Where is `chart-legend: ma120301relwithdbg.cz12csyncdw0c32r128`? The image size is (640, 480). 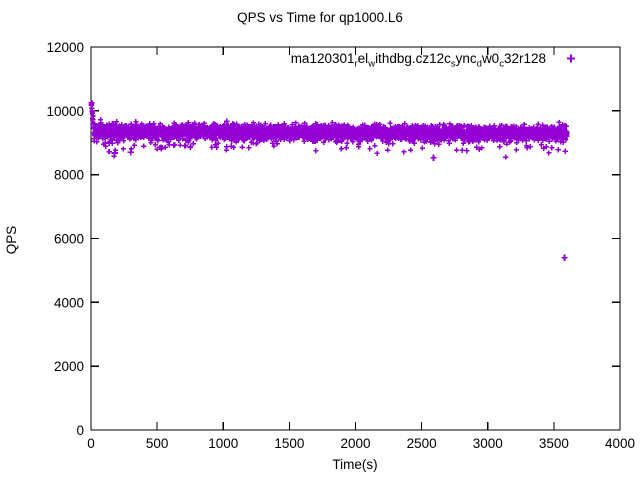 chart-legend: ma120301relwithdbg.cz12csyncdw0c32r128 is located at coordinates (433, 60).